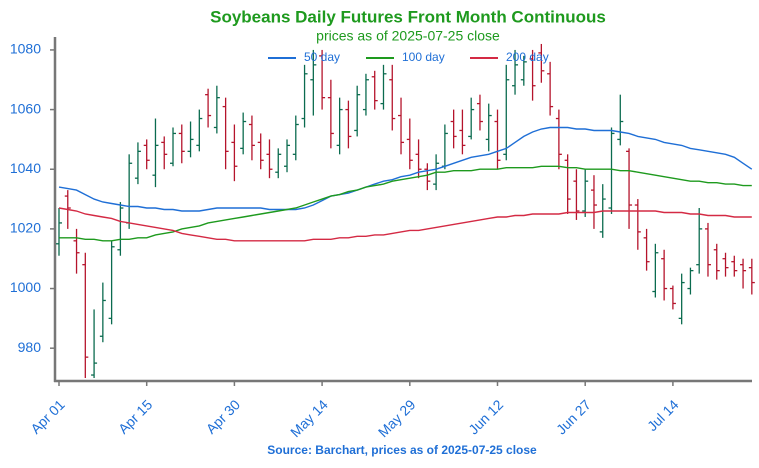 The height and width of the screenshot is (468, 759). Describe the element at coordinates (573, 416) in the screenshot. I see `x-tick-label: Jun 27` at that location.